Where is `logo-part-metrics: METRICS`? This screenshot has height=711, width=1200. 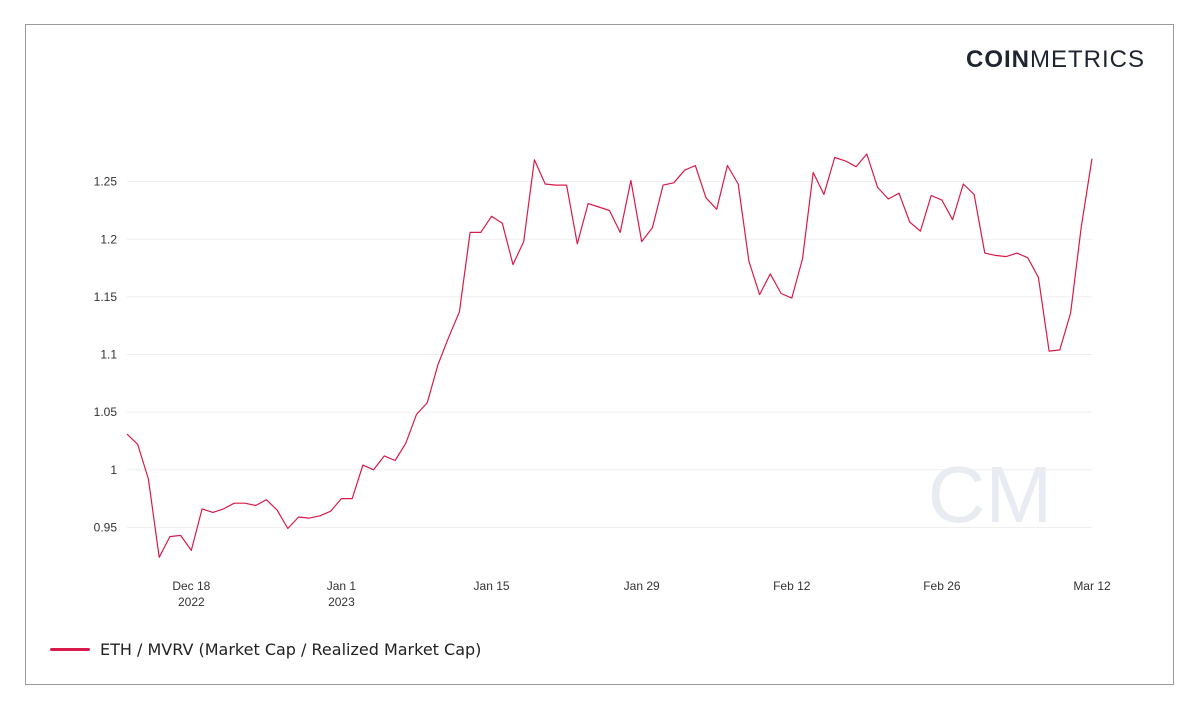 logo-part-metrics: METRICS is located at coordinates (1087, 59).